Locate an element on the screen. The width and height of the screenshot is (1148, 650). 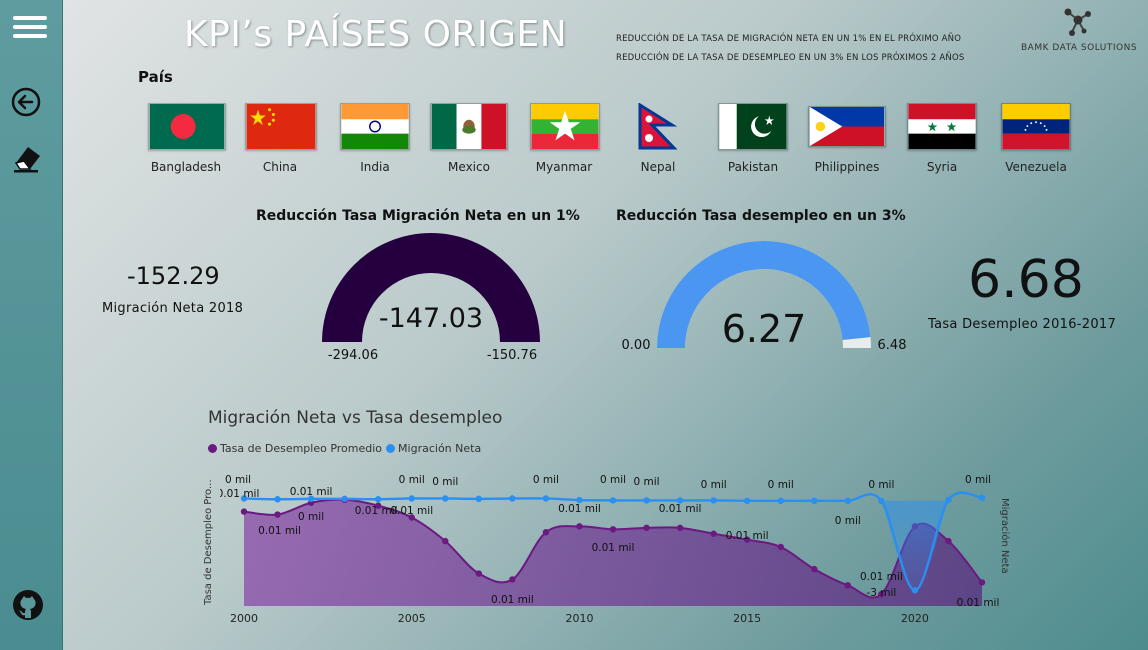
flag-label-nepal: Nepal is located at coordinates (658, 167).